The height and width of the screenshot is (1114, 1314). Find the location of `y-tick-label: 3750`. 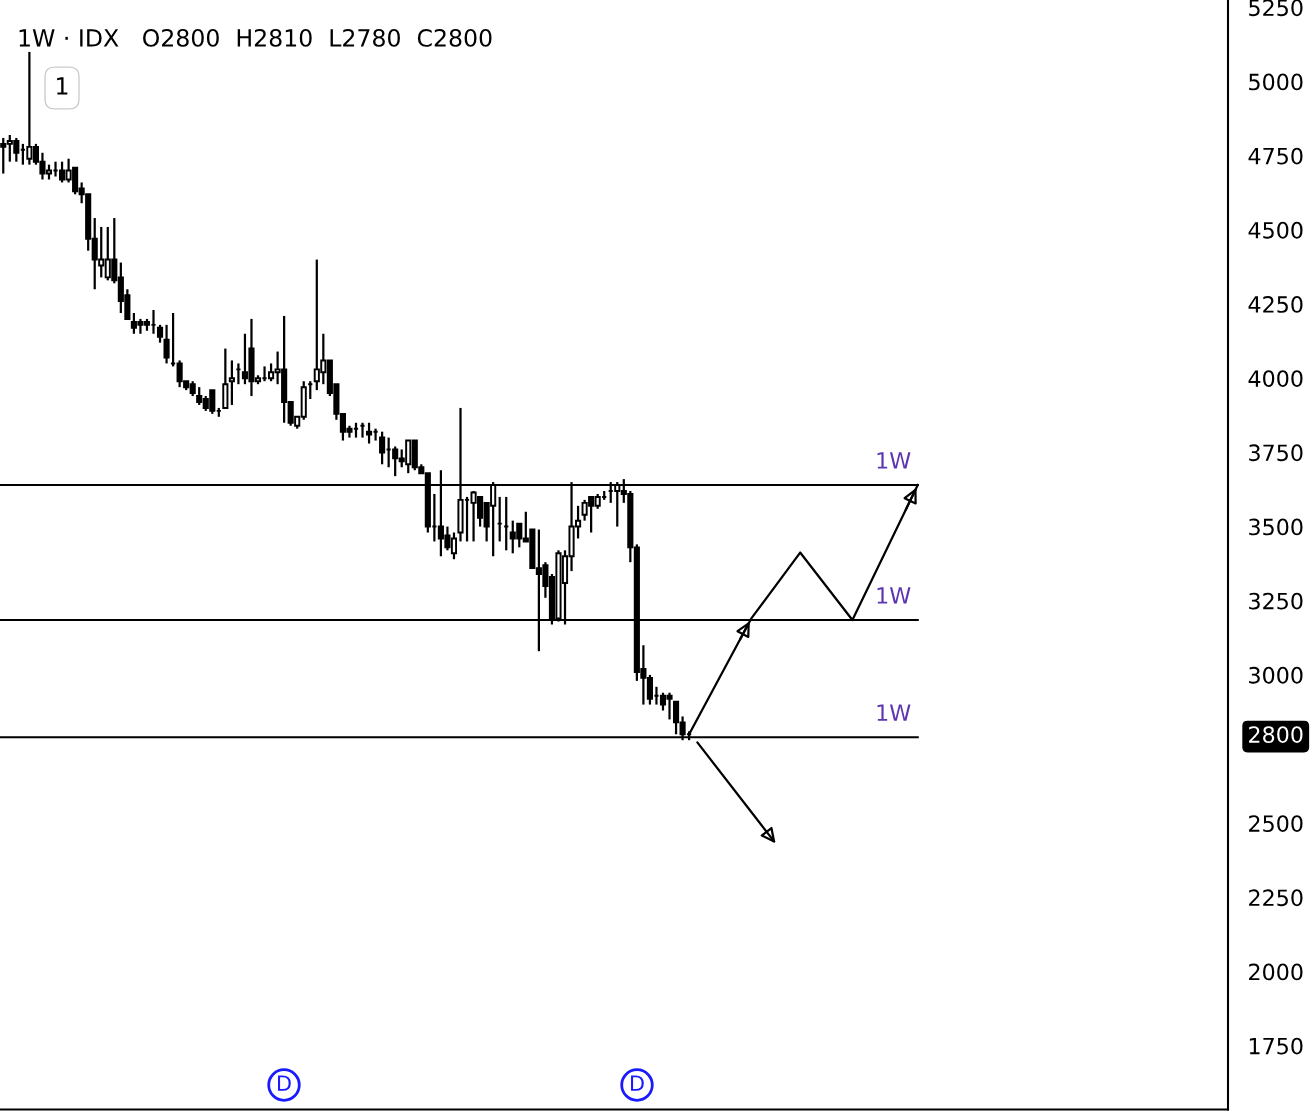

y-tick-label: 3750 is located at coordinates (1276, 453).